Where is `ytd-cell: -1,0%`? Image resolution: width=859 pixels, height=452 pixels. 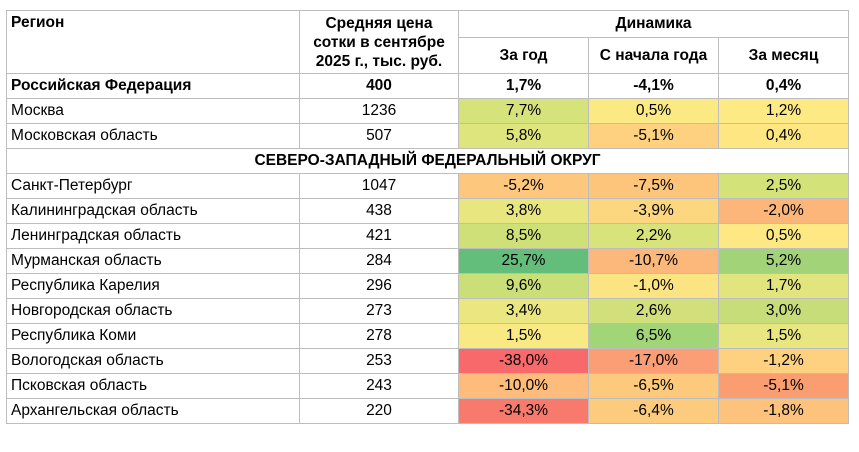
ytd-cell: -1,0% is located at coordinates (653, 286).